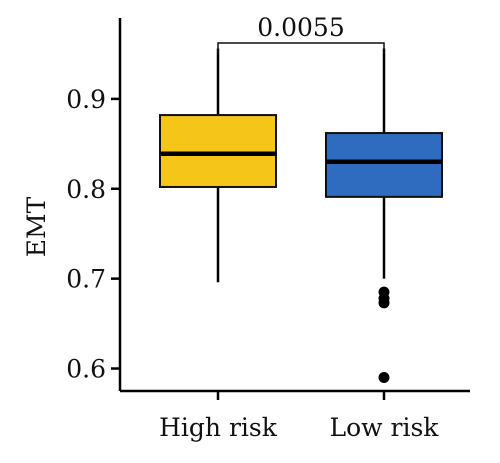 This screenshot has width=500, height=463. I want to click on y-axis: 0.6 0.7 0.8 0.9, so click(94, 204).